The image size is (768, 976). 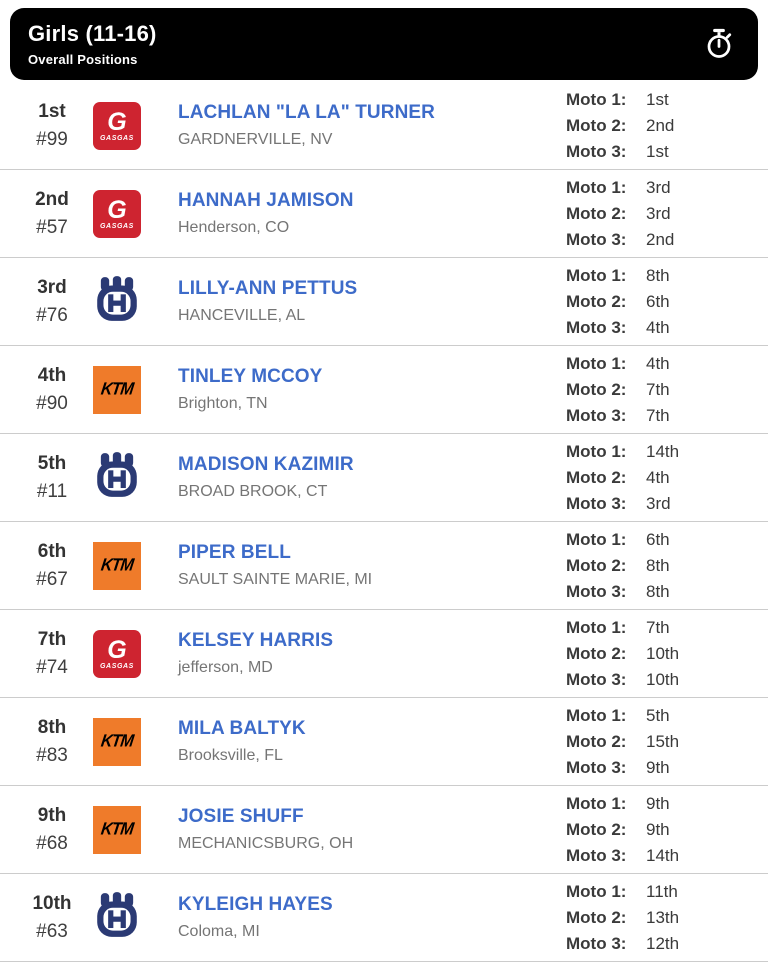 I want to click on overall-position: 5th, so click(x=52, y=463).